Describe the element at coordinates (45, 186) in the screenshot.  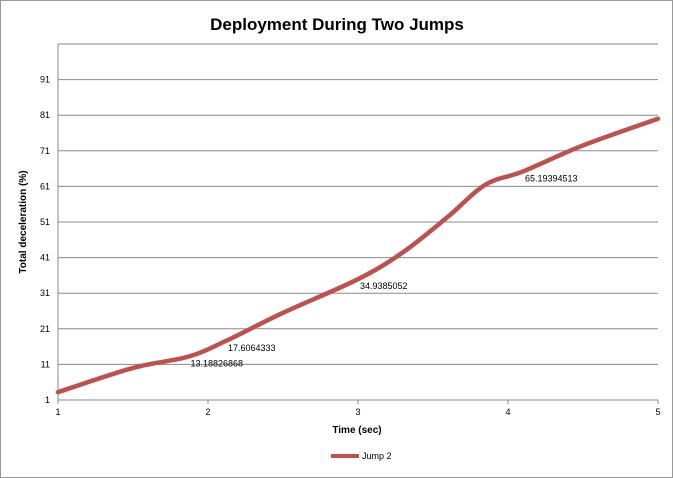
I see `y-tick-label: 61` at that location.